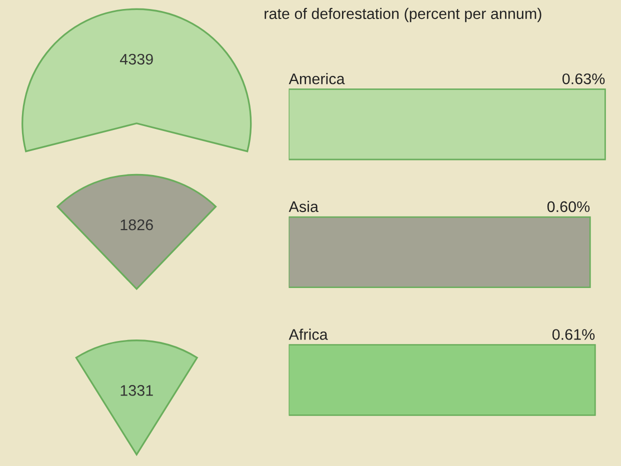 Image resolution: width=621 pixels, height=466 pixels. What do you see at coordinates (136, 59) in the screenshot?
I see `data-label: 4339` at bounding box center [136, 59].